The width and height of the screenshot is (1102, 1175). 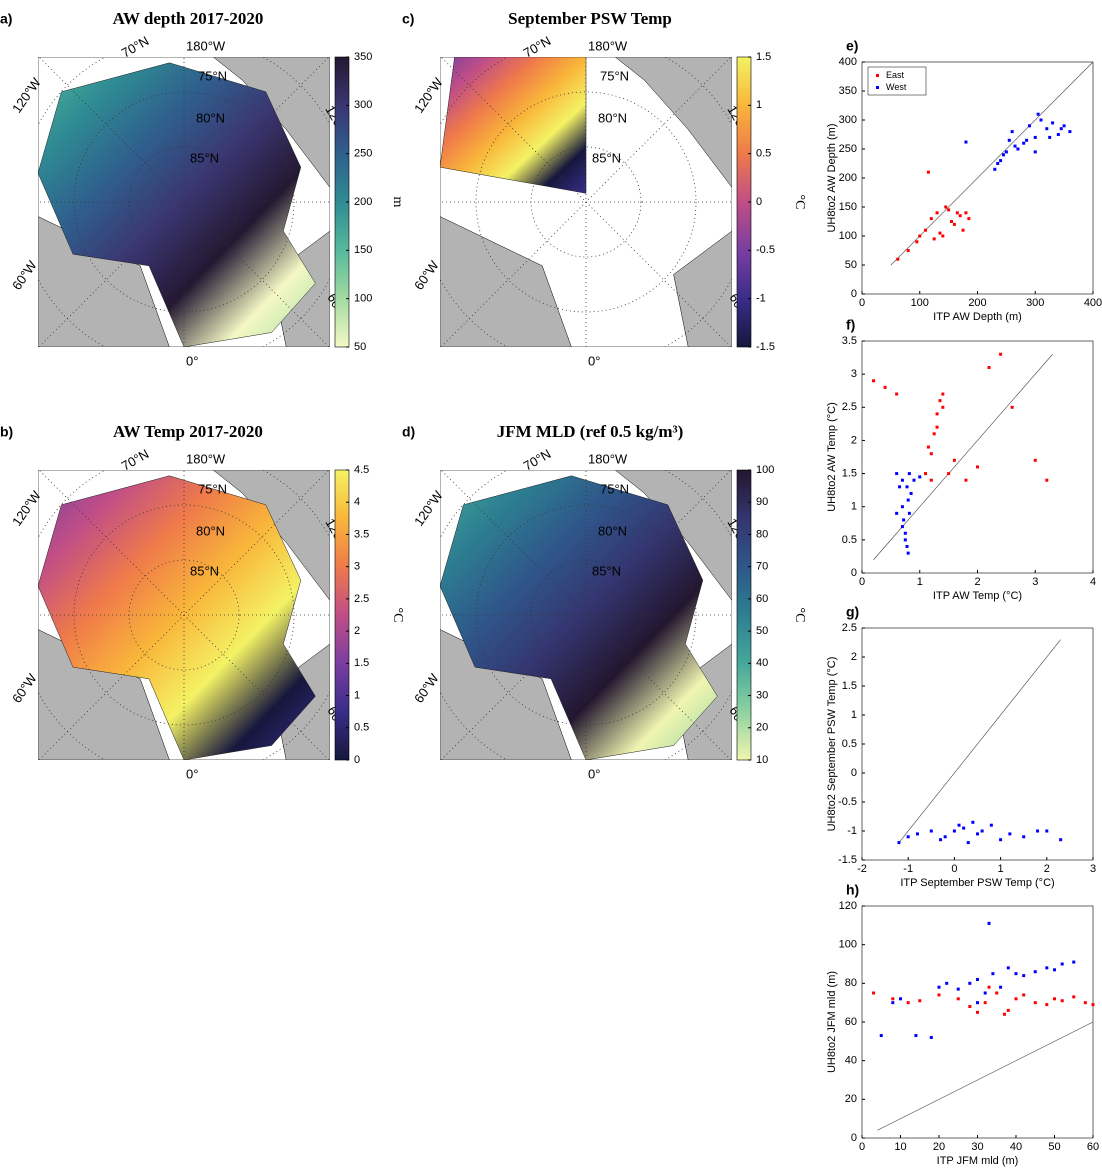 What do you see at coordinates (762, 760) in the screenshot?
I see `colorbar-tick-label: 10` at bounding box center [762, 760].